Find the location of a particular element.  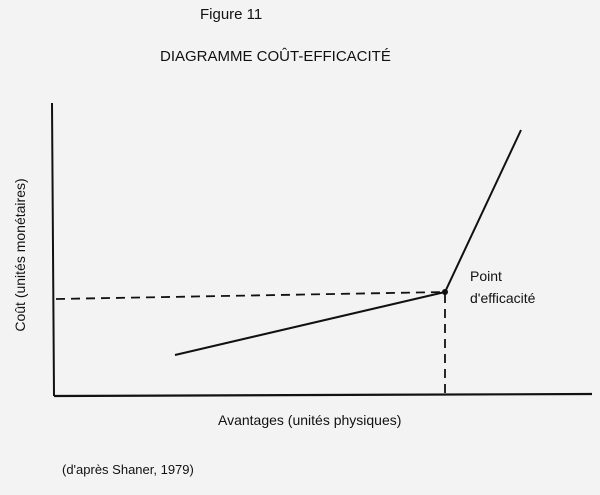

efficiency-point is located at coordinates (445, 292).